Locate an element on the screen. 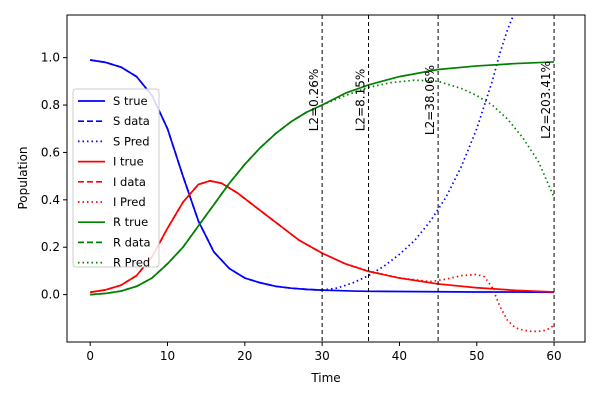  legend-entry: R true is located at coordinates (130, 222).